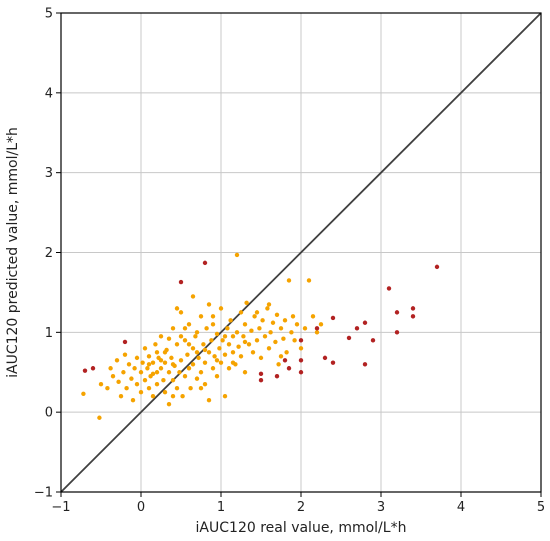  I want to click on y-tick-label: 5, so click(49, 14).